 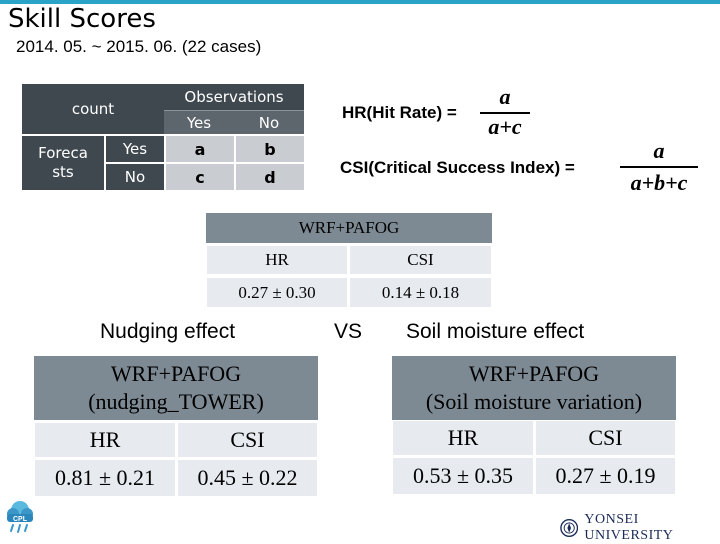 What do you see at coordinates (463, 476) in the screenshot?
I see `soil-hr-value: 0.53 ± 0.35` at bounding box center [463, 476].